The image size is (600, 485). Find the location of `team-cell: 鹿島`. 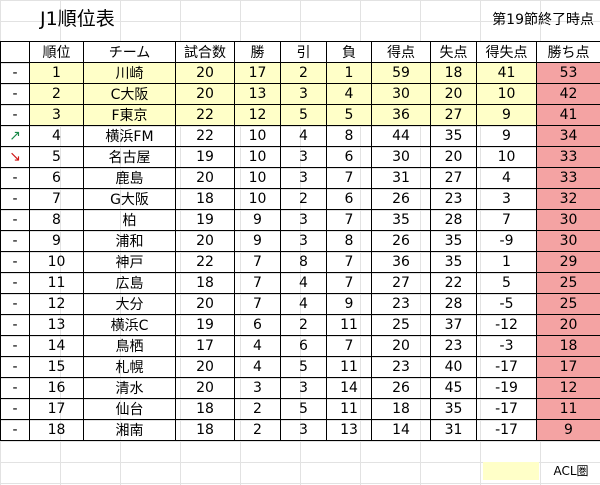

team-cell: 鹿島 is located at coordinates (129, 178).